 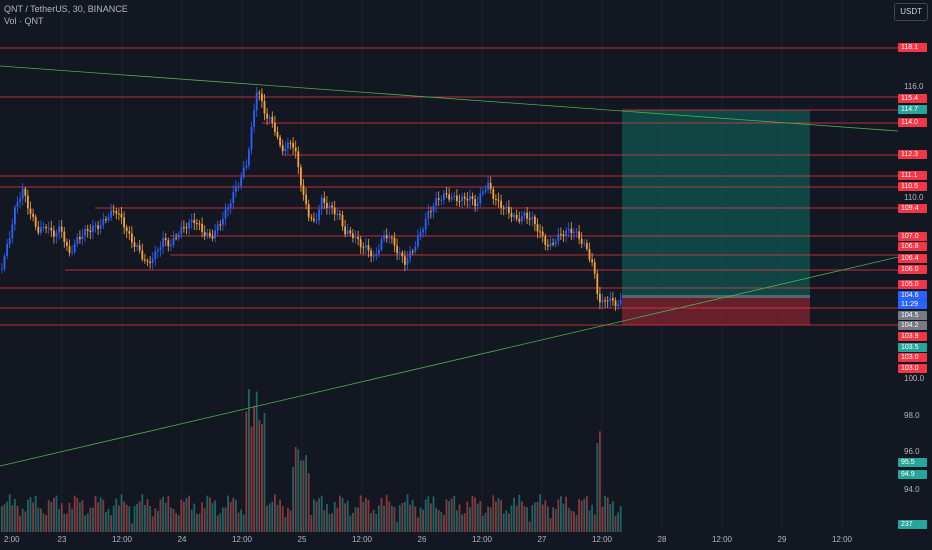 What do you see at coordinates (914, 86) in the screenshot?
I see `price-tick: 116.0` at bounding box center [914, 86].